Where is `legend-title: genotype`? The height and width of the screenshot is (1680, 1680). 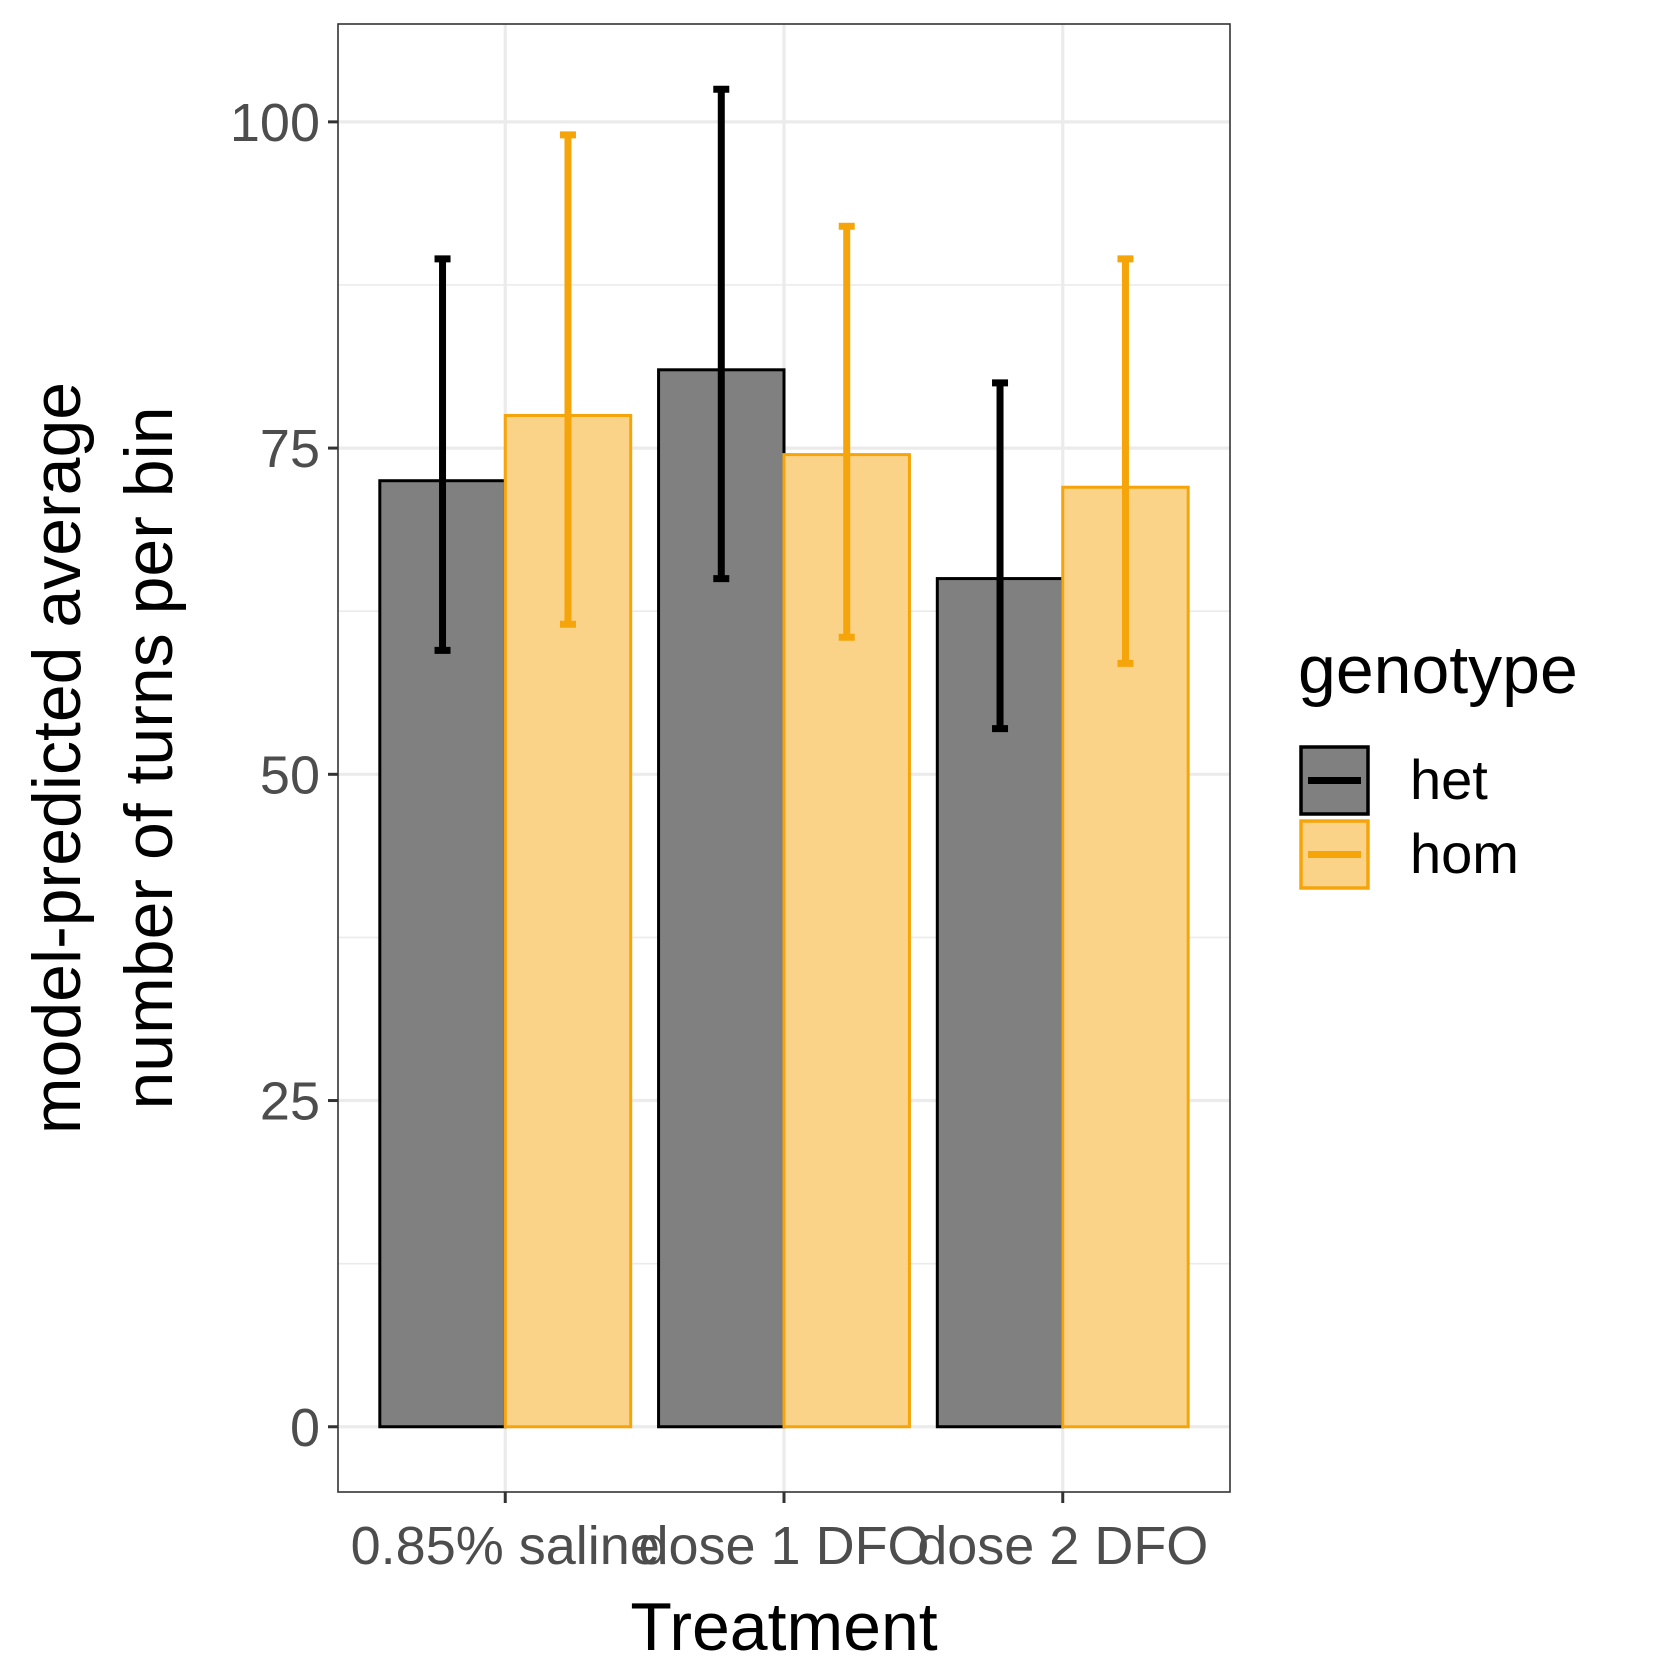 legend-title: genotype is located at coordinates (1438, 670).